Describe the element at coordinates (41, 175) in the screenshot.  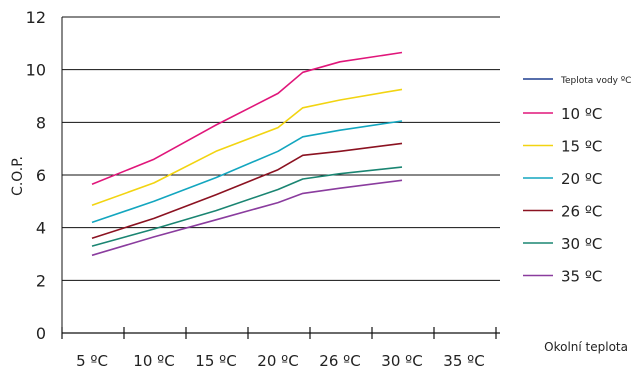
I see `y-tick-label: 6` at that location.